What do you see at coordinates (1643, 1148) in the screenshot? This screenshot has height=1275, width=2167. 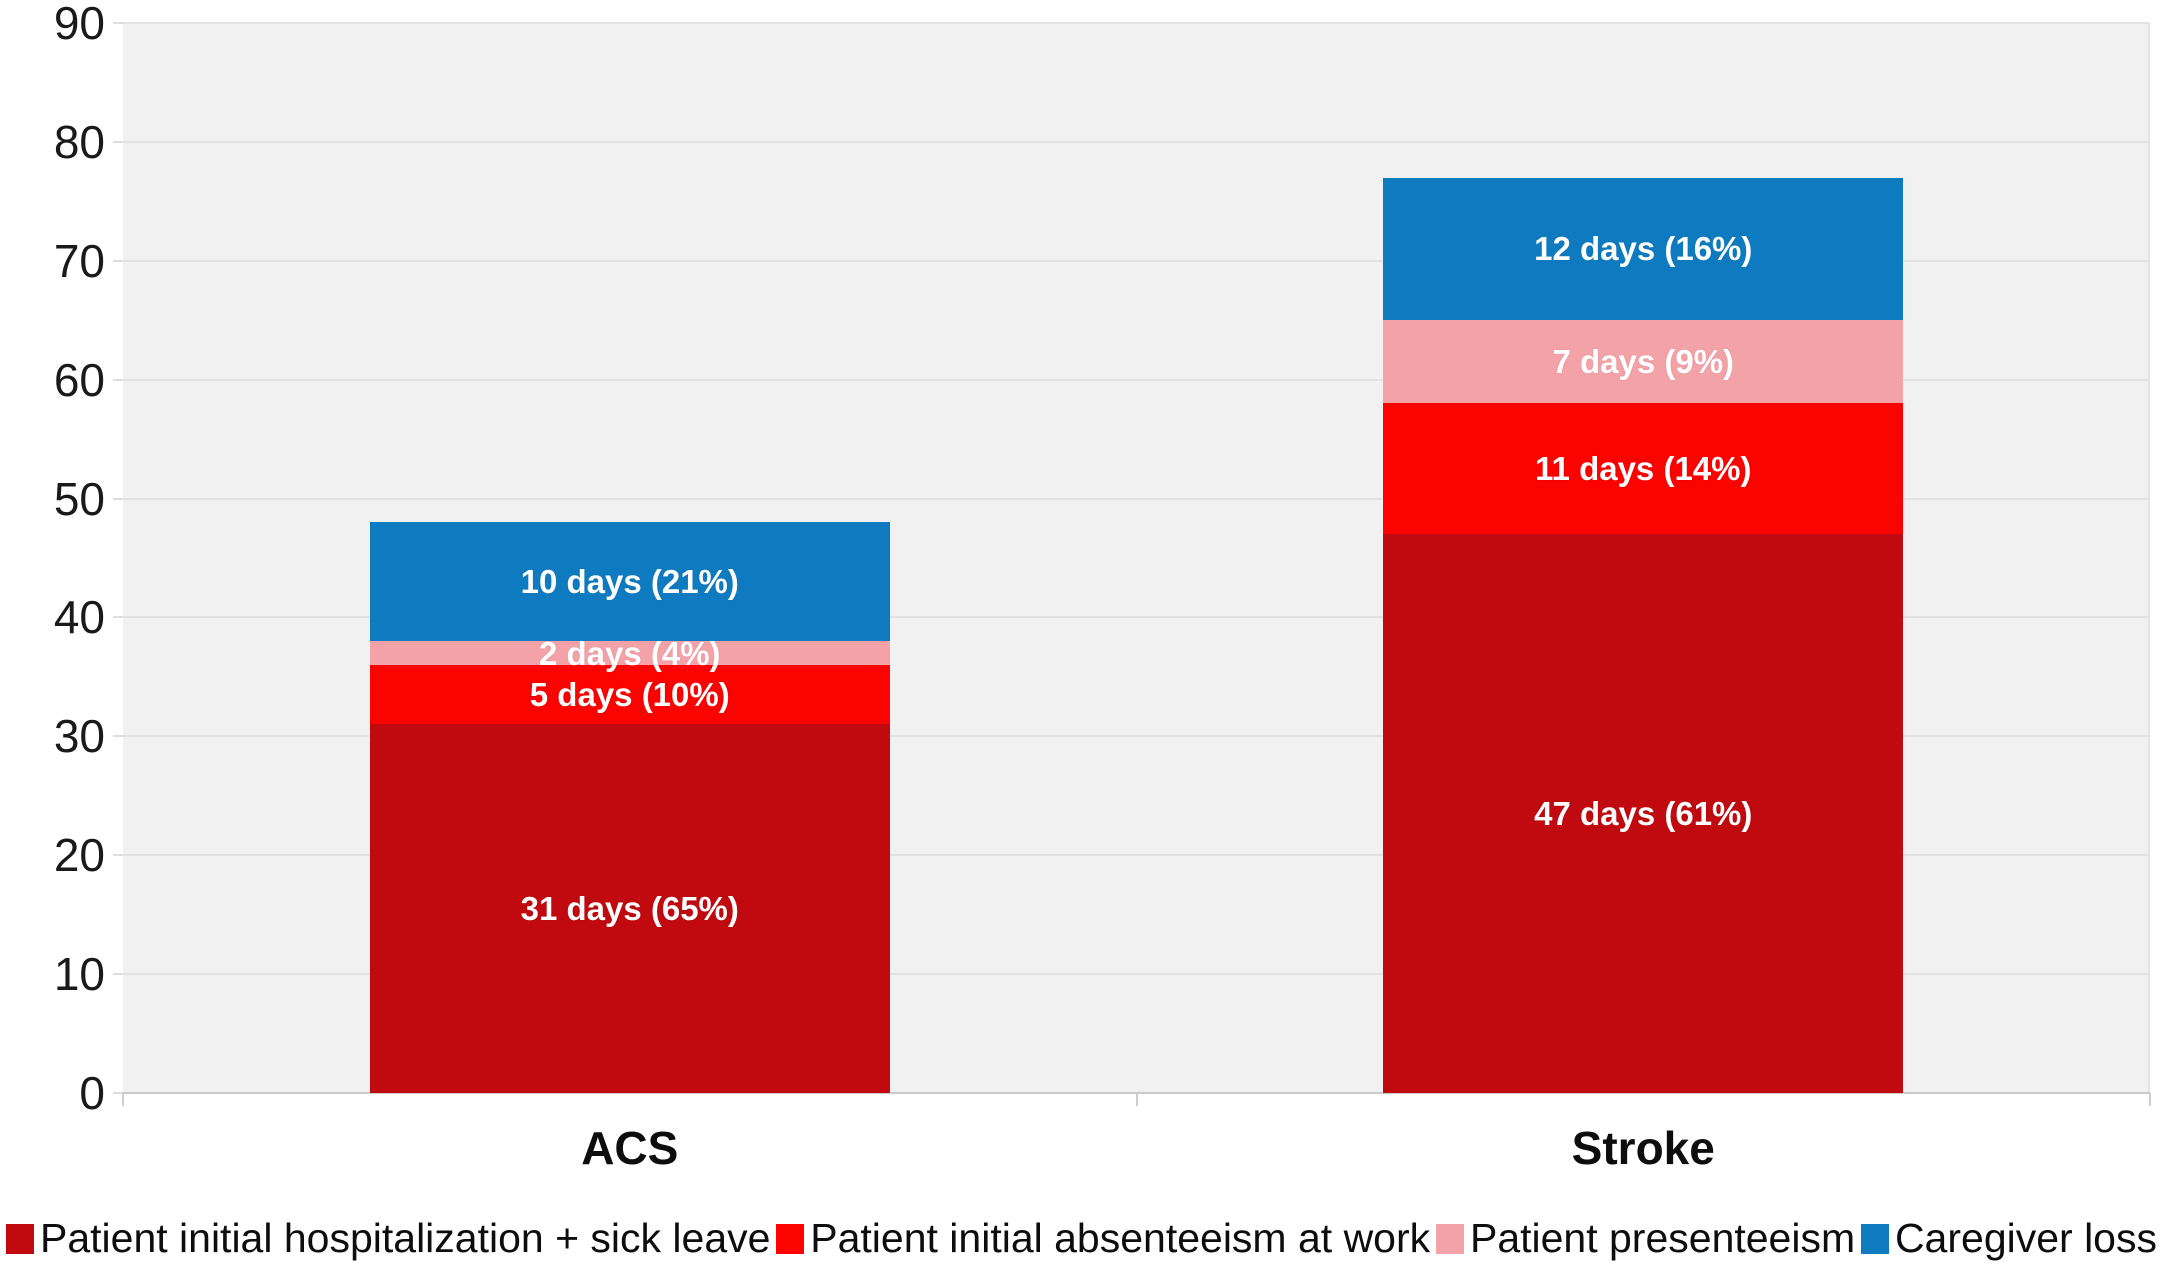 I see `category-label-stroke: Stroke` at bounding box center [1643, 1148].